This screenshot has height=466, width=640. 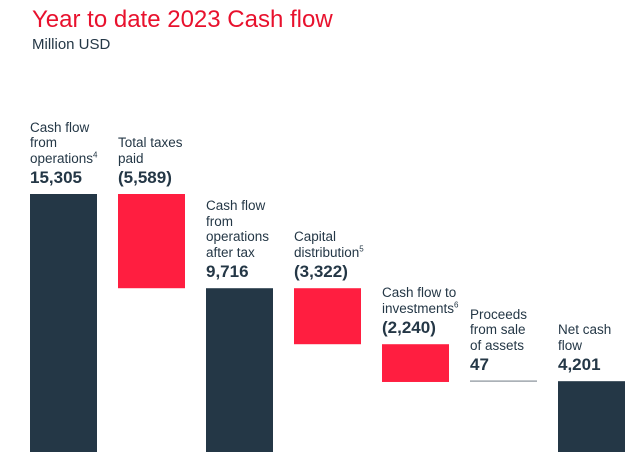 What do you see at coordinates (56, 177) in the screenshot?
I see `data-label: 15,305` at bounding box center [56, 177].